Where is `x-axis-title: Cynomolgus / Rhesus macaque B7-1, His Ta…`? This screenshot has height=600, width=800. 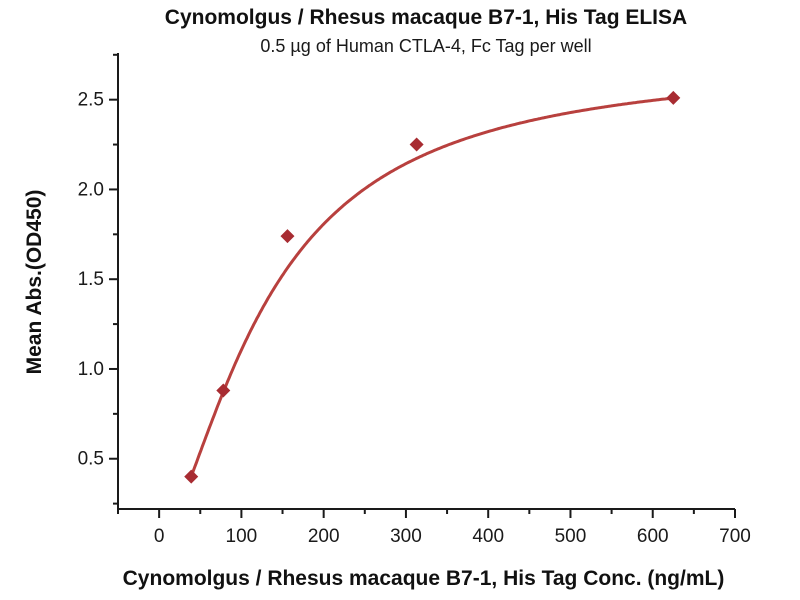
x-axis-title: Cynomolgus / Rhesus macaque B7-1, His Ta… is located at coordinates (423, 578).